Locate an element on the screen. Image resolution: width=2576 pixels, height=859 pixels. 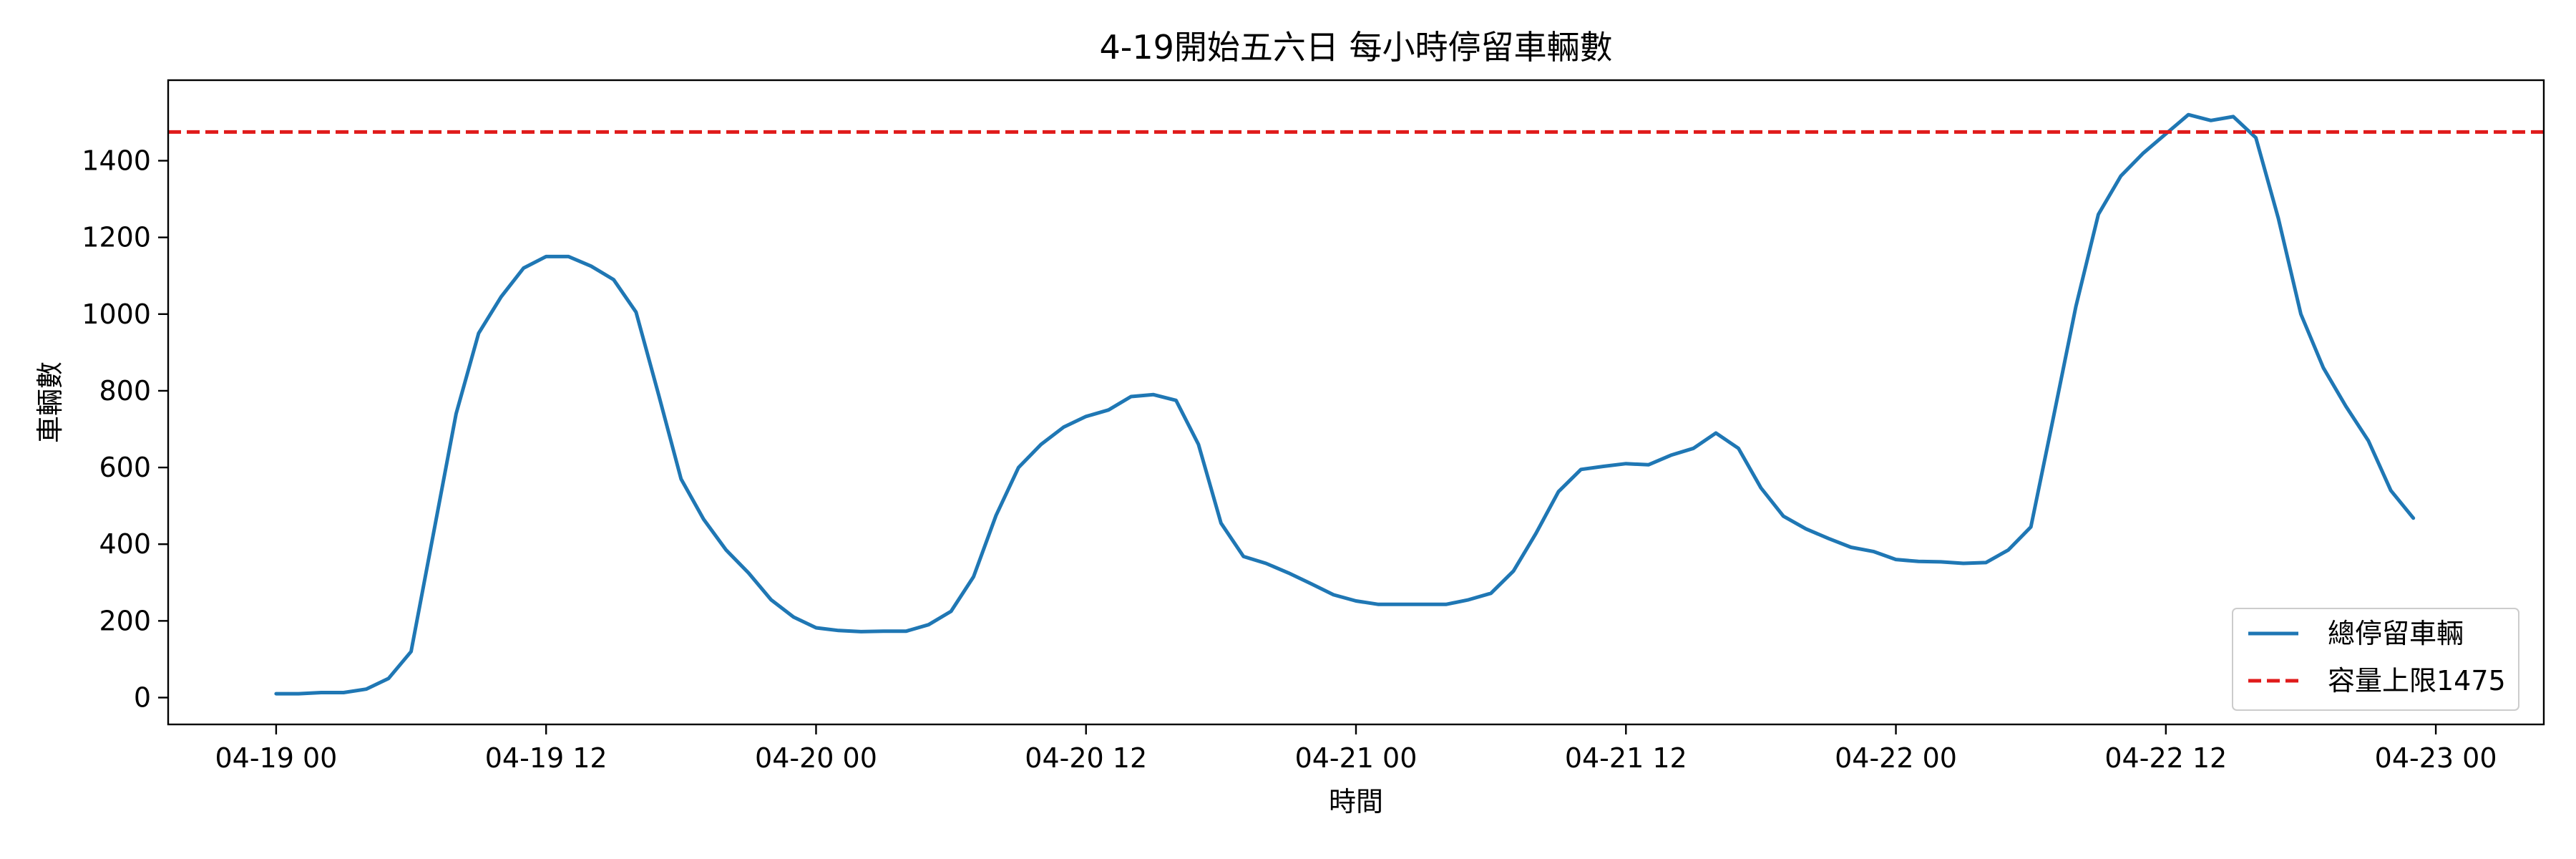
y-tick-label: 1400 is located at coordinates (116, 161).